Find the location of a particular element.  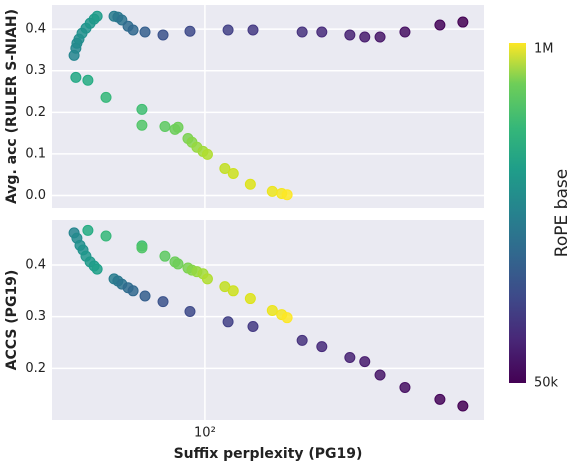

y-tick-label: 0.0 is located at coordinates (35, 195).